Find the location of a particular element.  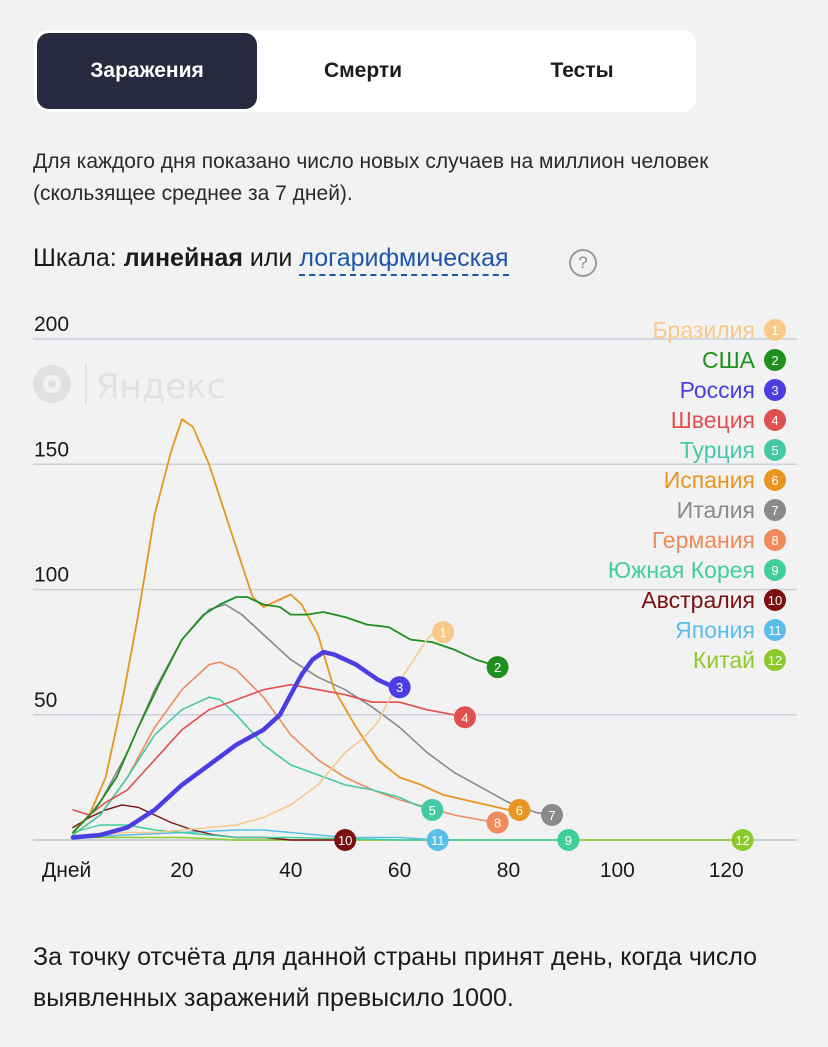

y-tick-label: 200 is located at coordinates (51, 324).